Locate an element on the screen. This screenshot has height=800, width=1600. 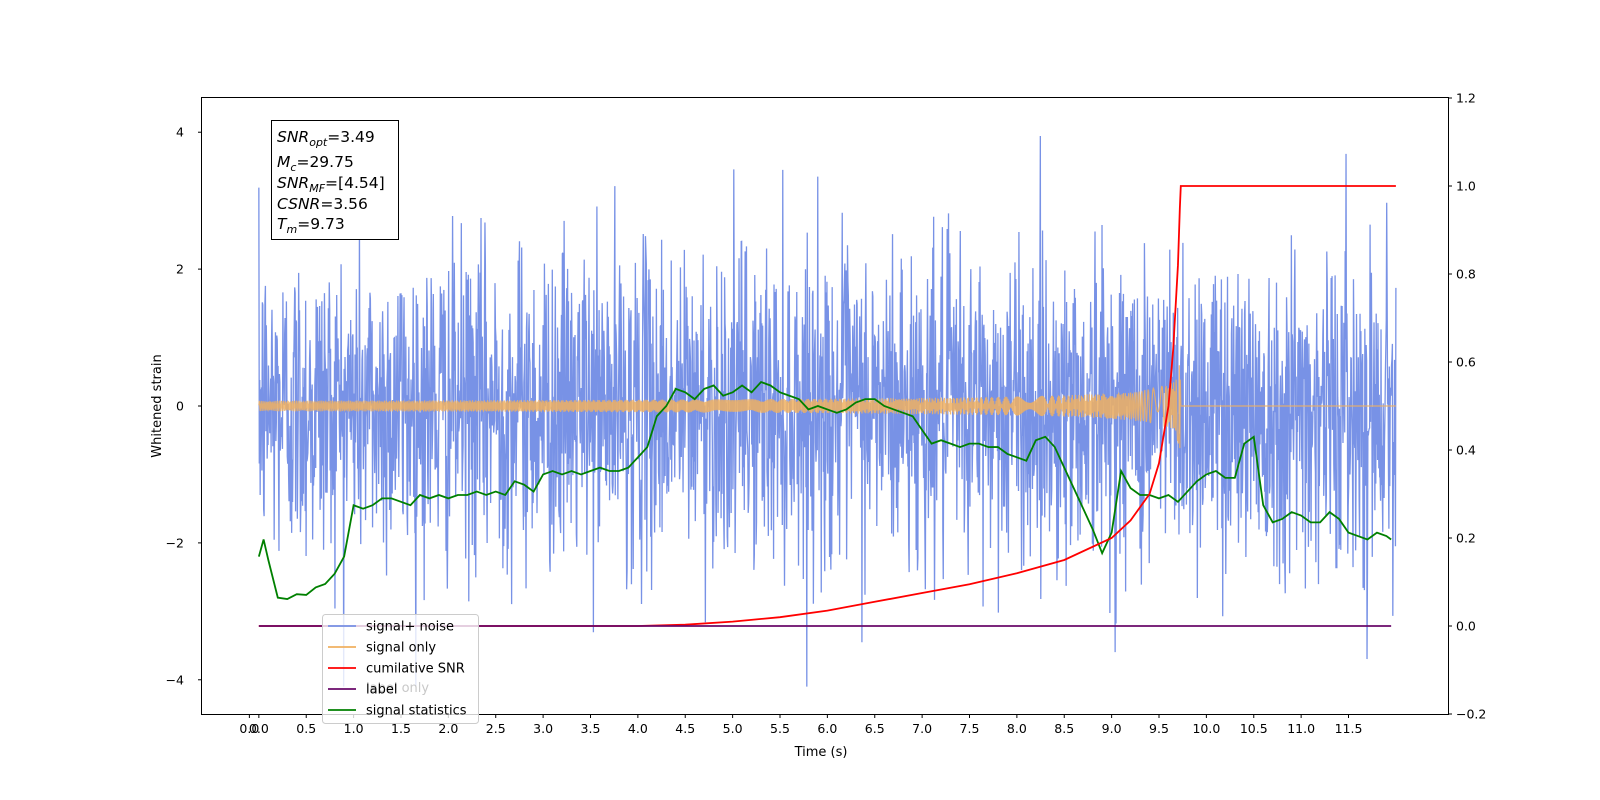
legend-label: signal statistics is located at coordinates (416, 711).